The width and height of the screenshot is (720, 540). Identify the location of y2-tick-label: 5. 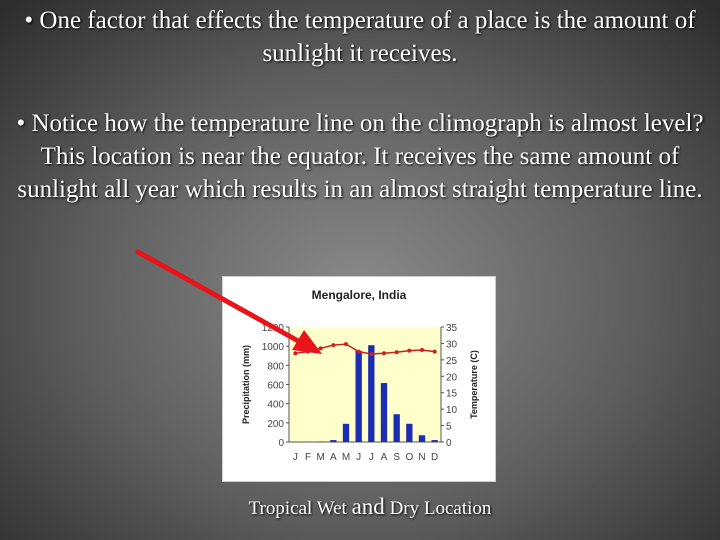
(449, 427).